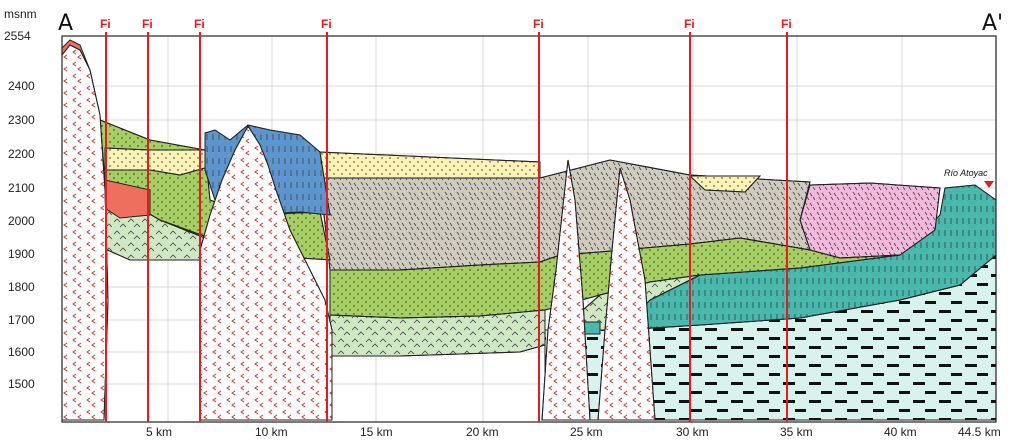 This screenshot has width=1011, height=441. Describe the element at coordinates (376, 432) in the screenshot. I see `x-tick-label: 15 km` at that location.